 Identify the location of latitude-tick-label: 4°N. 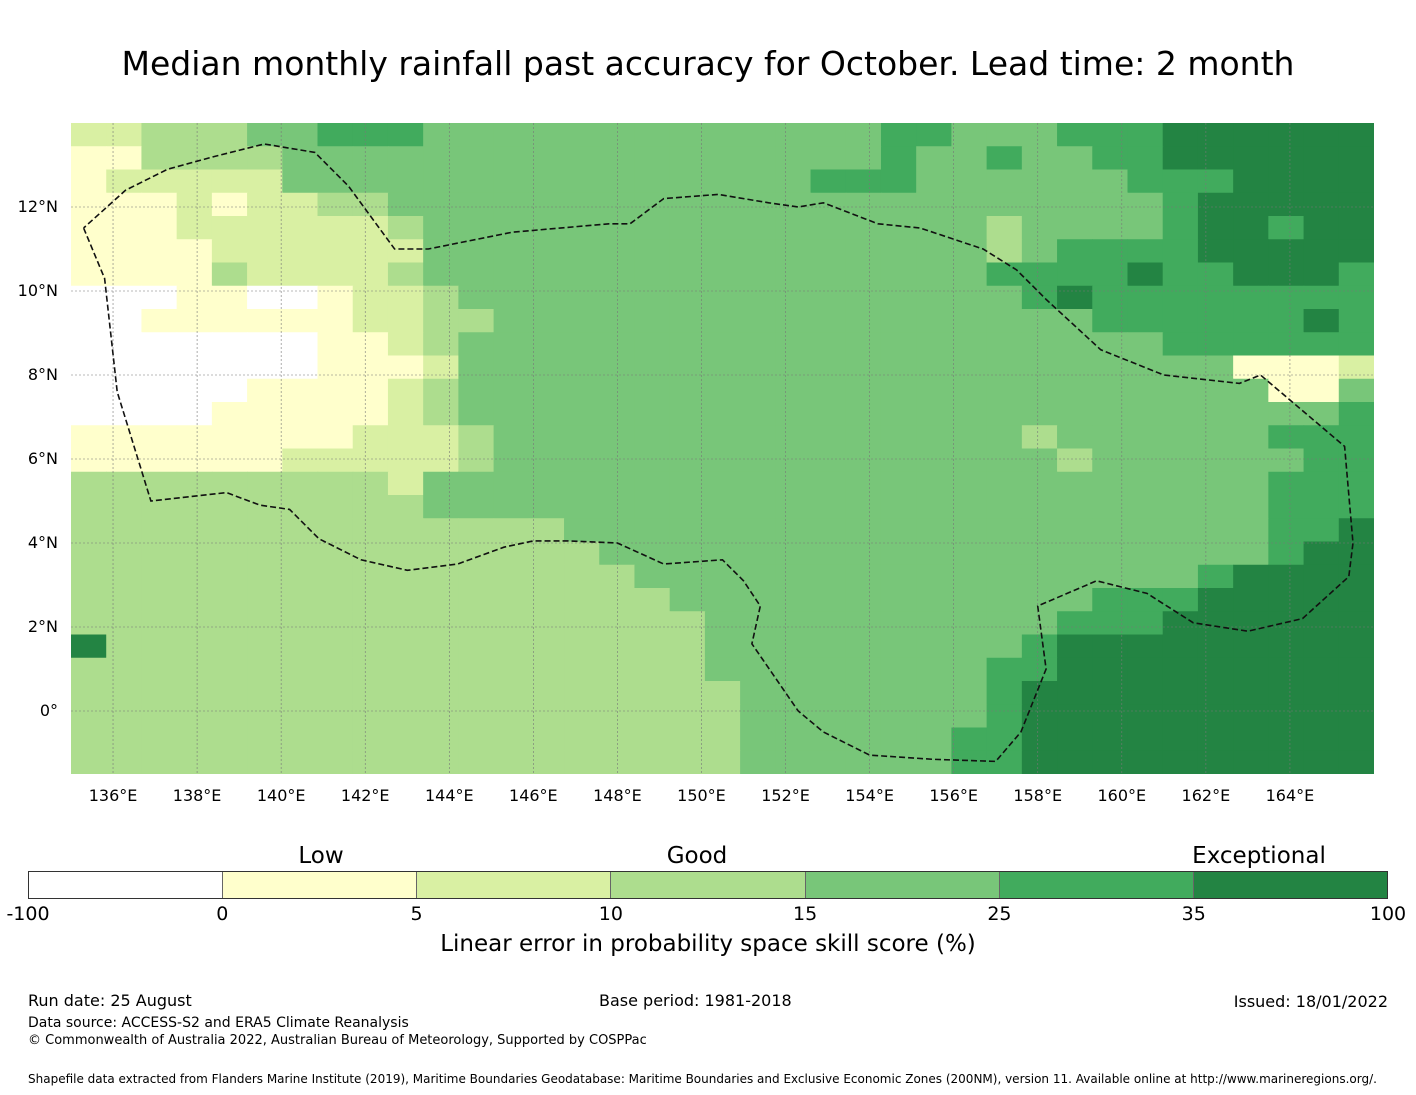
(42, 542).